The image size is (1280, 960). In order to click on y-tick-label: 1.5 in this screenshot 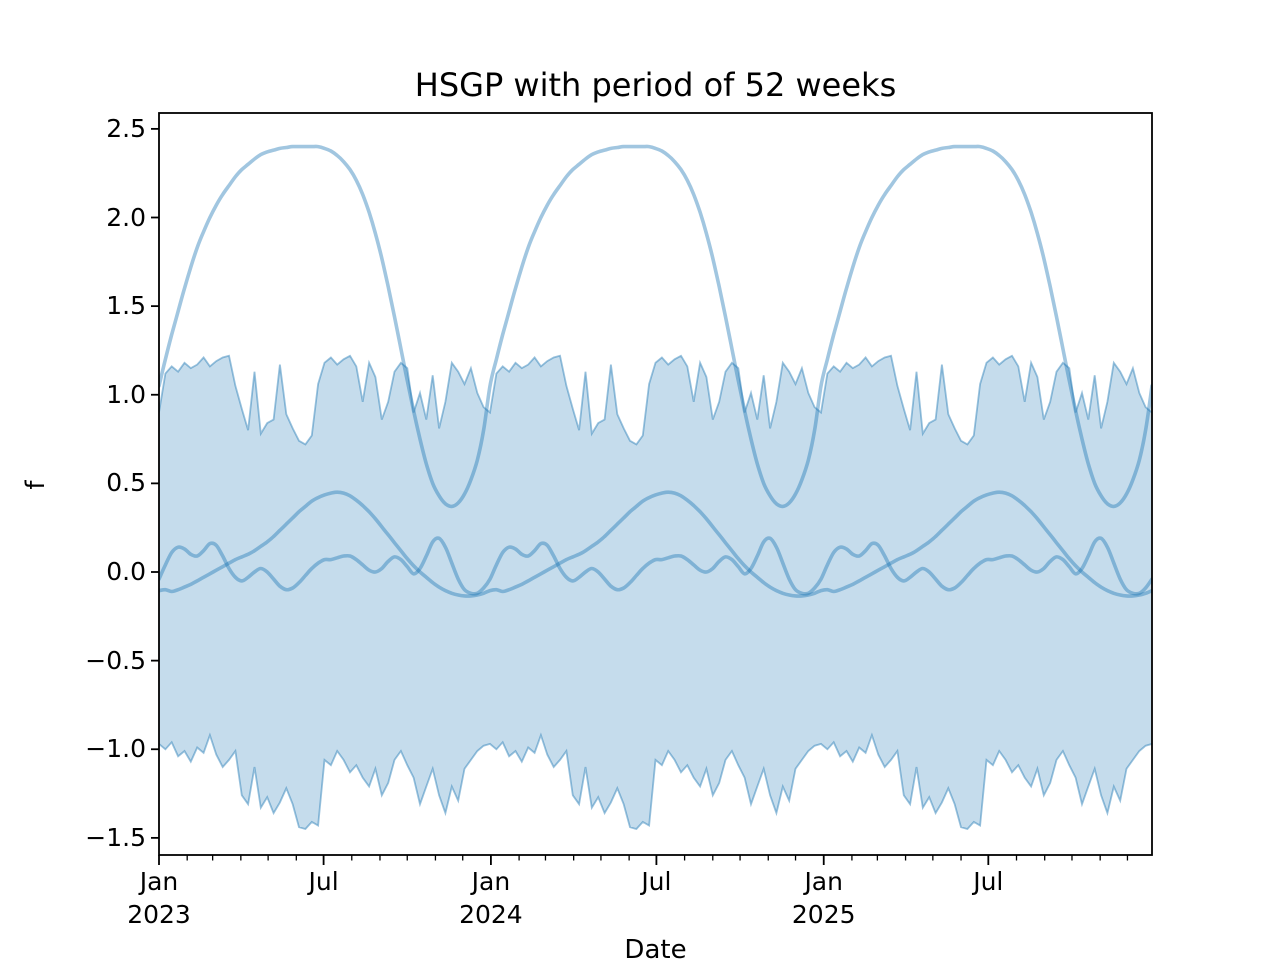, I will do `click(126, 306)`.